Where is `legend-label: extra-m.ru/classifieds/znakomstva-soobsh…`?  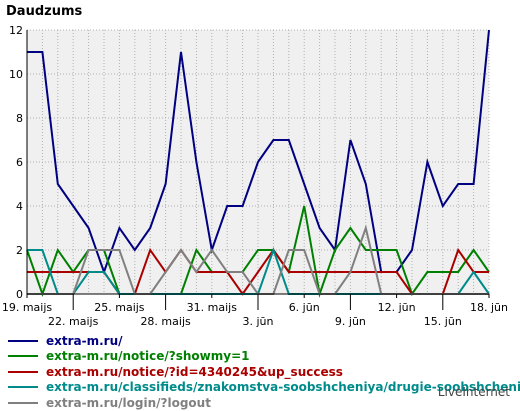
legend-label: extra-m.ru/classifieds/znakomstva-soobsh… is located at coordinates (283, 387).